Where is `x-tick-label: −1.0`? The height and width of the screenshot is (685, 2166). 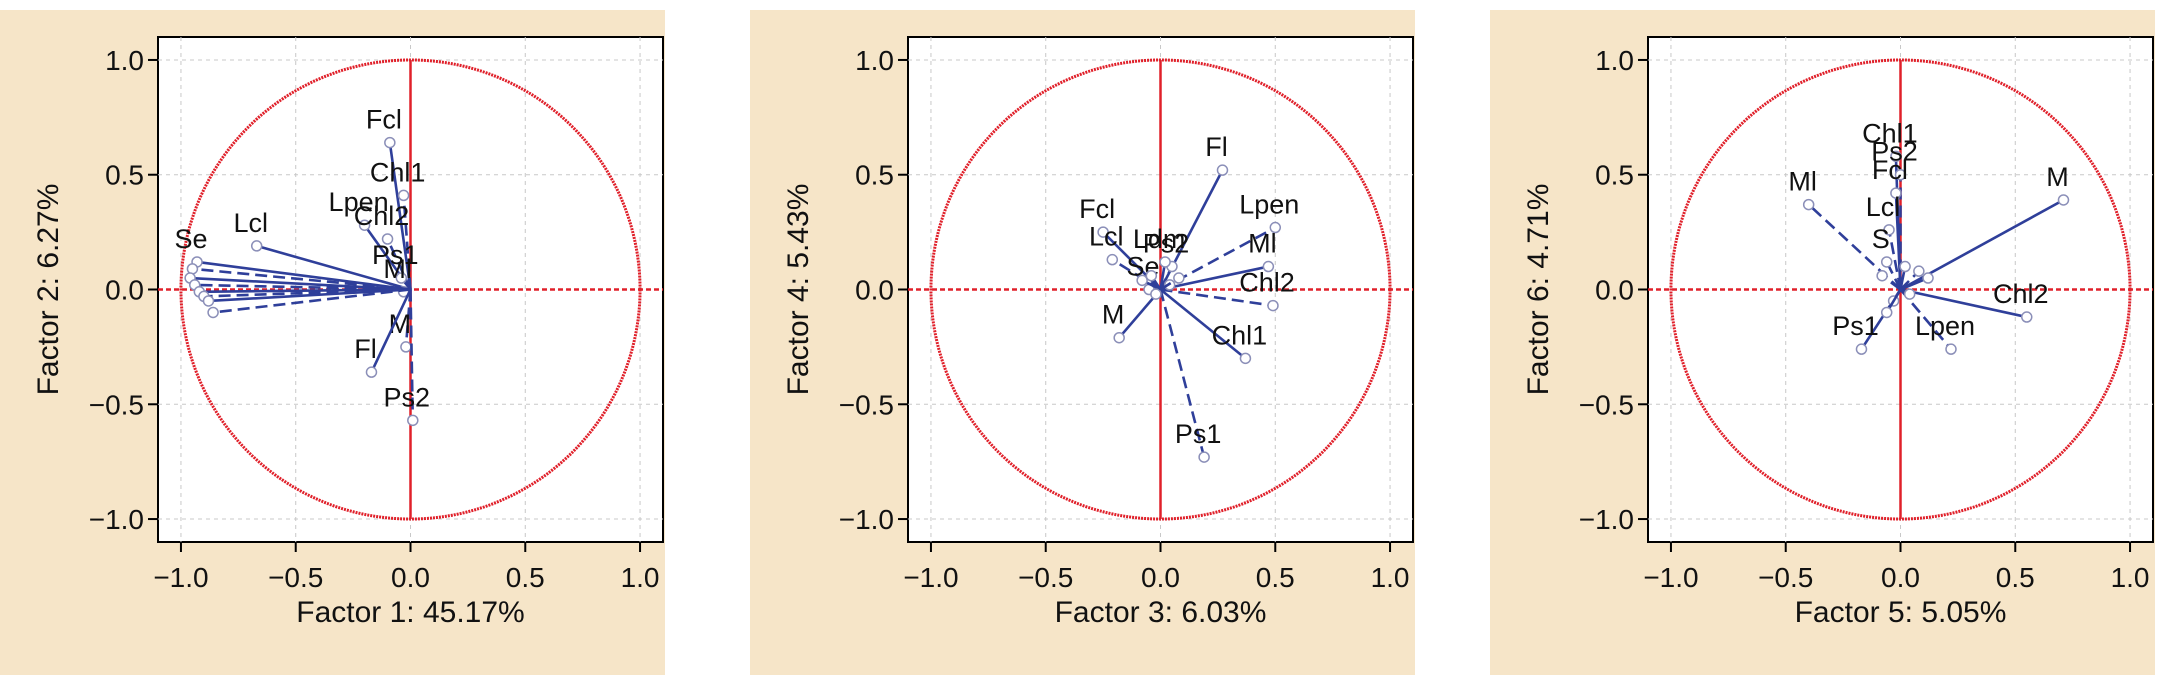 x-tick-label: −1.0 is located at coordinates (930, 577).